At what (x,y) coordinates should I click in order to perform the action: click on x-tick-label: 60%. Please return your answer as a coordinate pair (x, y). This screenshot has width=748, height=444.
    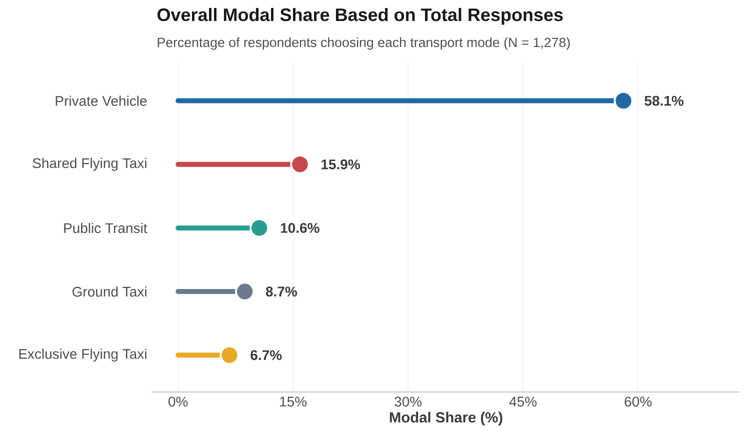
    Looking at the image, I should click on (638, 401).